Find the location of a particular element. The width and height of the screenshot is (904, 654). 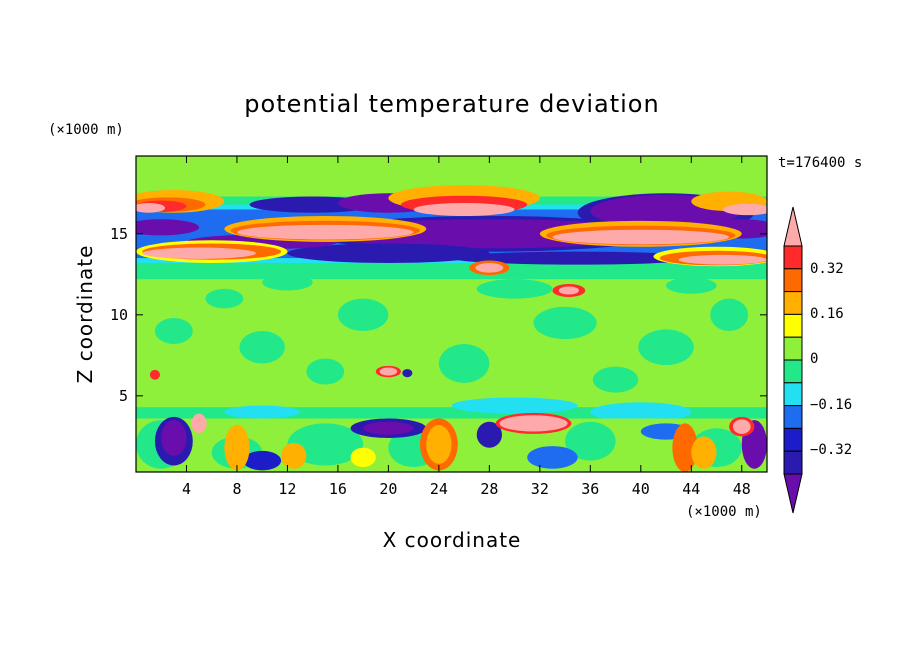

colorbar-tick-label: −0.16 is located at coordinates (831, 405).